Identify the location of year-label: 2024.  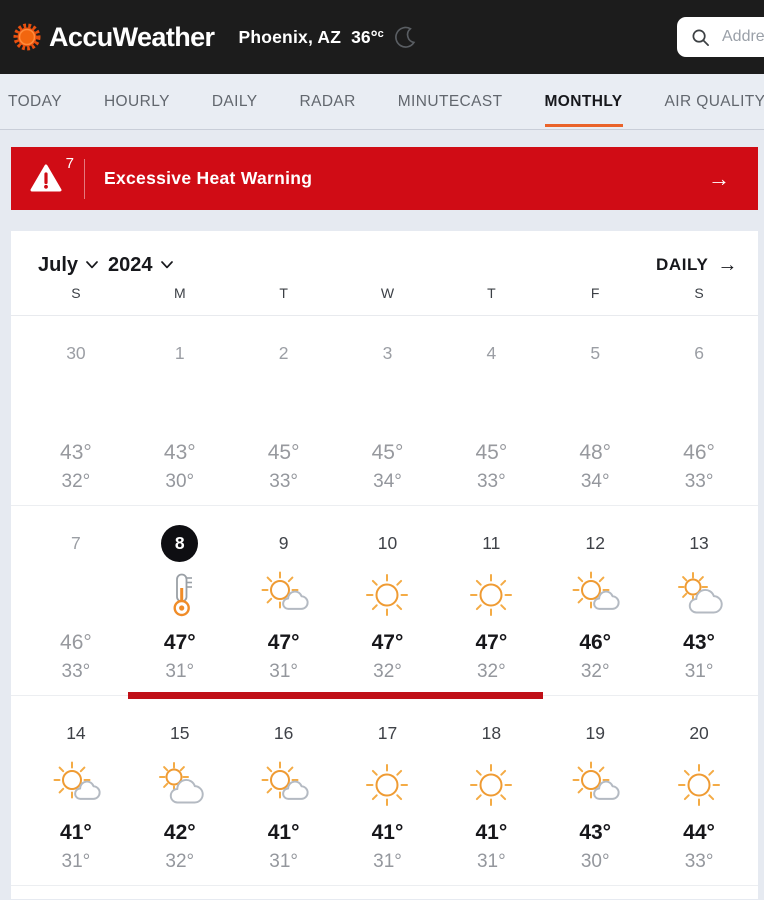
(130, 264).